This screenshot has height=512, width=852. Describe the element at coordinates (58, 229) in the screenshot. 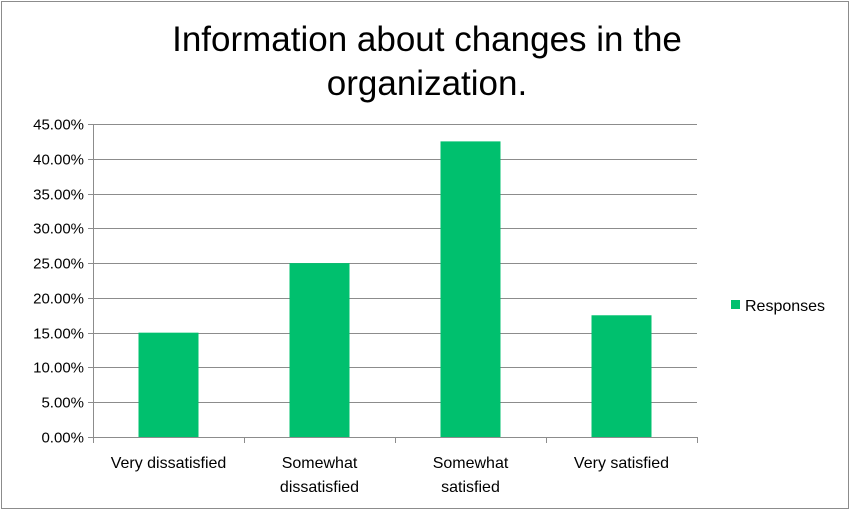

I see `y-tick-label: 30.00%` at that location.